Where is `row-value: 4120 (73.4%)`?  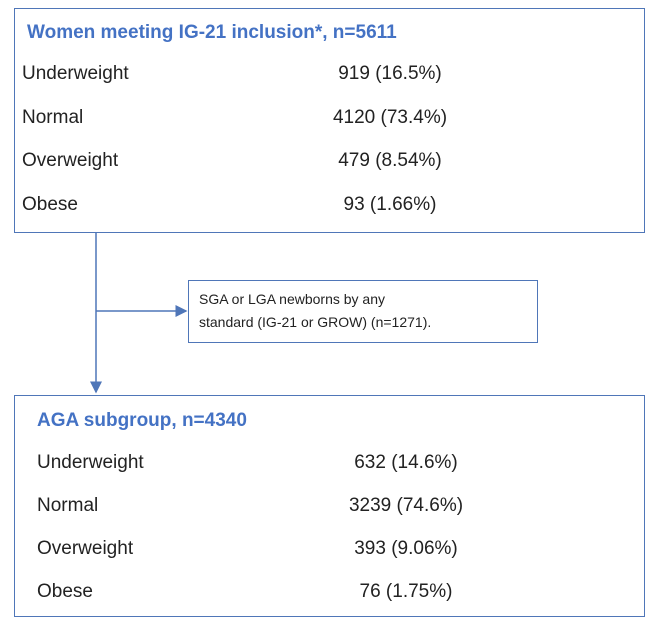 row-value: 4120 (73.4%) is located at coordinates (390, 117).